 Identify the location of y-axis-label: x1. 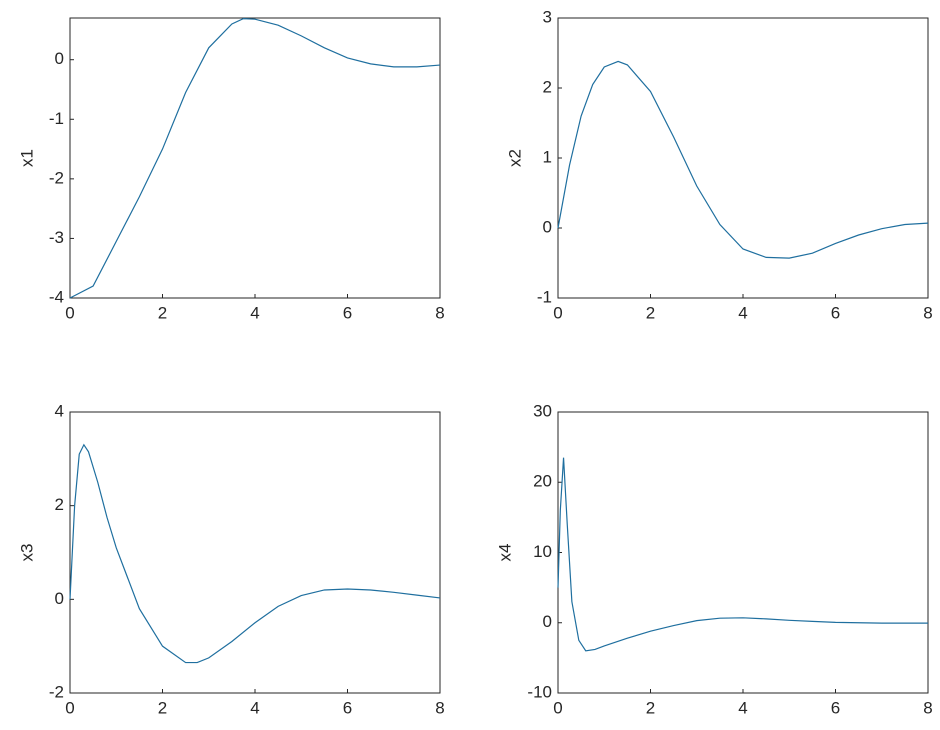
(26, 158).